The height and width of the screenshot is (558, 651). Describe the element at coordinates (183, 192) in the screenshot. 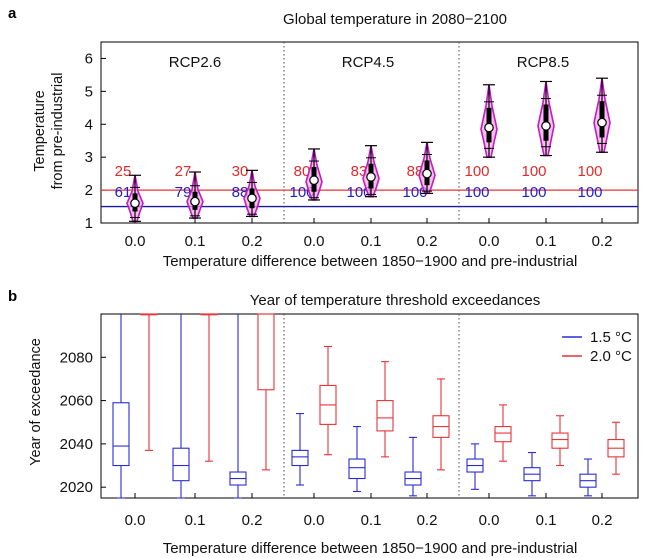

I see `panel-a-pct-label-15c: 79` at that location.